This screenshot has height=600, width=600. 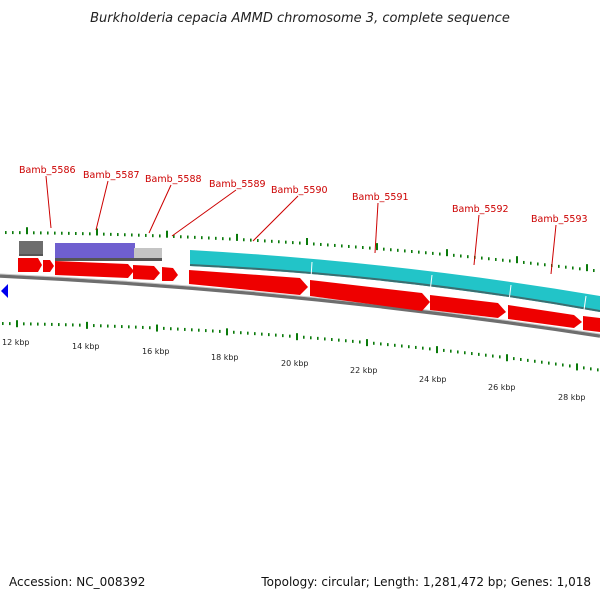 What do you see at coordinates (31, 247) in the screenshot?
I see `feature-bar-gray-dark` at bounding box center [31, 247].